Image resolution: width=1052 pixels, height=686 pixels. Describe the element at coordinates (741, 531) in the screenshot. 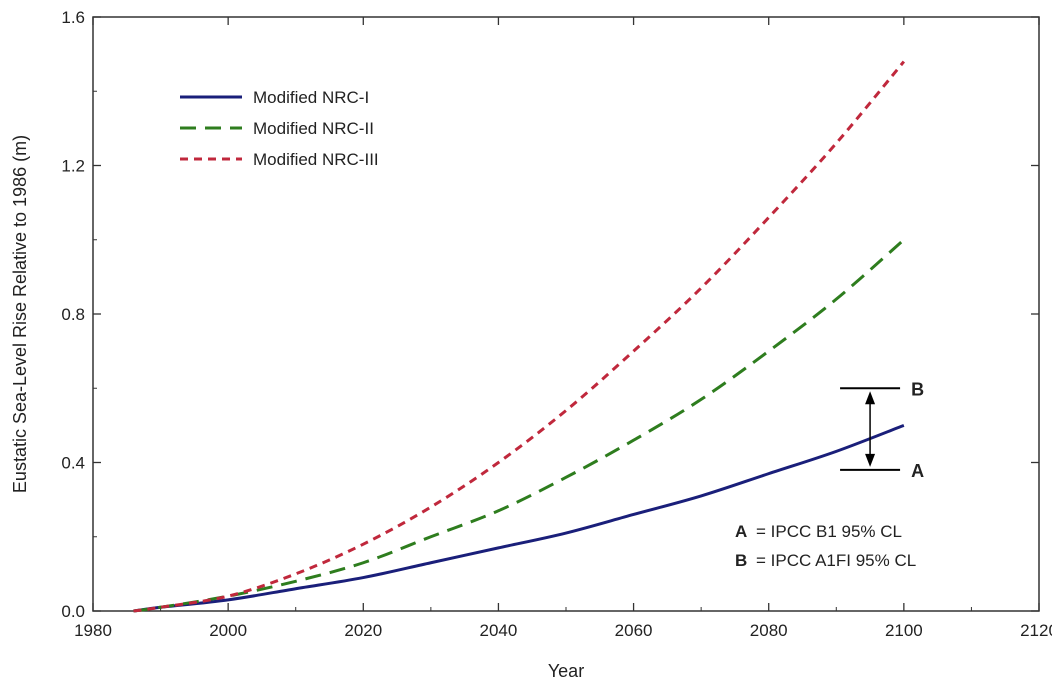

I see `note-a-key: A` at that location.